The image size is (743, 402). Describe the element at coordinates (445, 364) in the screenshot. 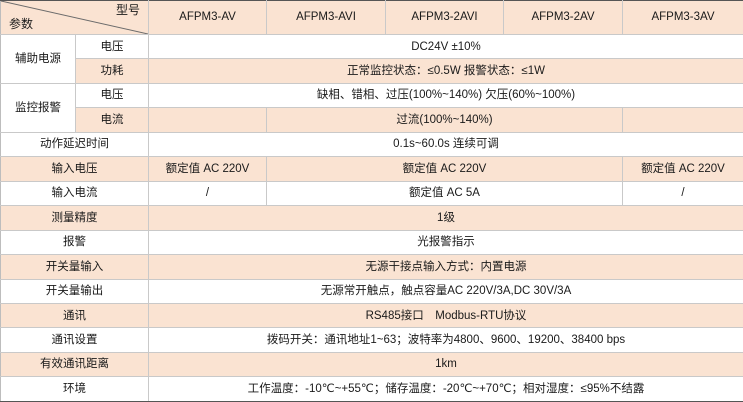

I see `value-communication-distance: 1km` at that location.